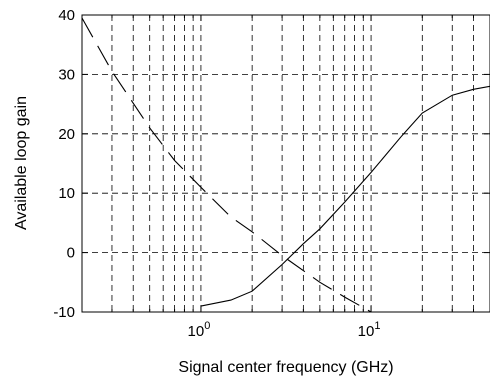 The image size is (490, 379). What do you see at coordinates (71, 253) in the screenshot?
I see `y-tick-label: 0` at bounding box center [71, 253].